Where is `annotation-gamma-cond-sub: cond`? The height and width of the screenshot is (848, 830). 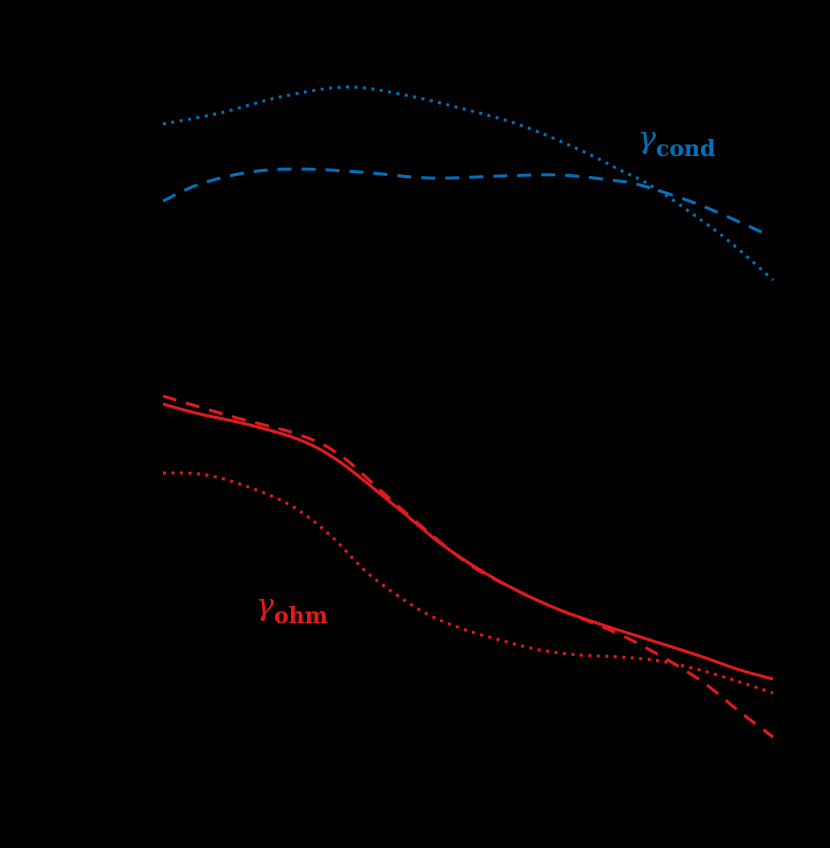
annotation-gamma-cond-sub: cond is located at coordinates (685, 149).